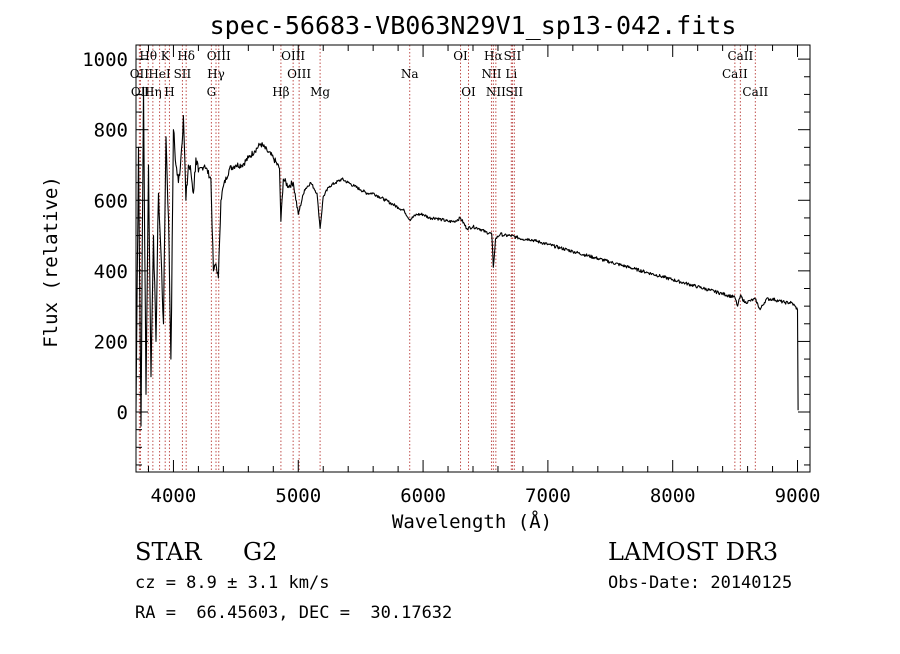 The width and height of the screenshot is (900, 654). What do you see at coordinates (148, 56) in the screenshot?
I see `line-marker-label: Hθ` at bounding box center [148, 56].